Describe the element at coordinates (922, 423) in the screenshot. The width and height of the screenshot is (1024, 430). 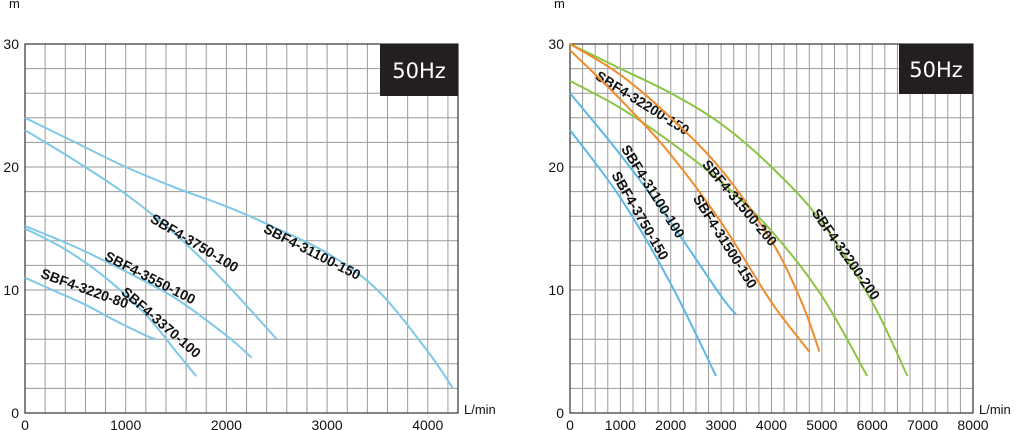
I see `x-tick-label: 7000` at that location.